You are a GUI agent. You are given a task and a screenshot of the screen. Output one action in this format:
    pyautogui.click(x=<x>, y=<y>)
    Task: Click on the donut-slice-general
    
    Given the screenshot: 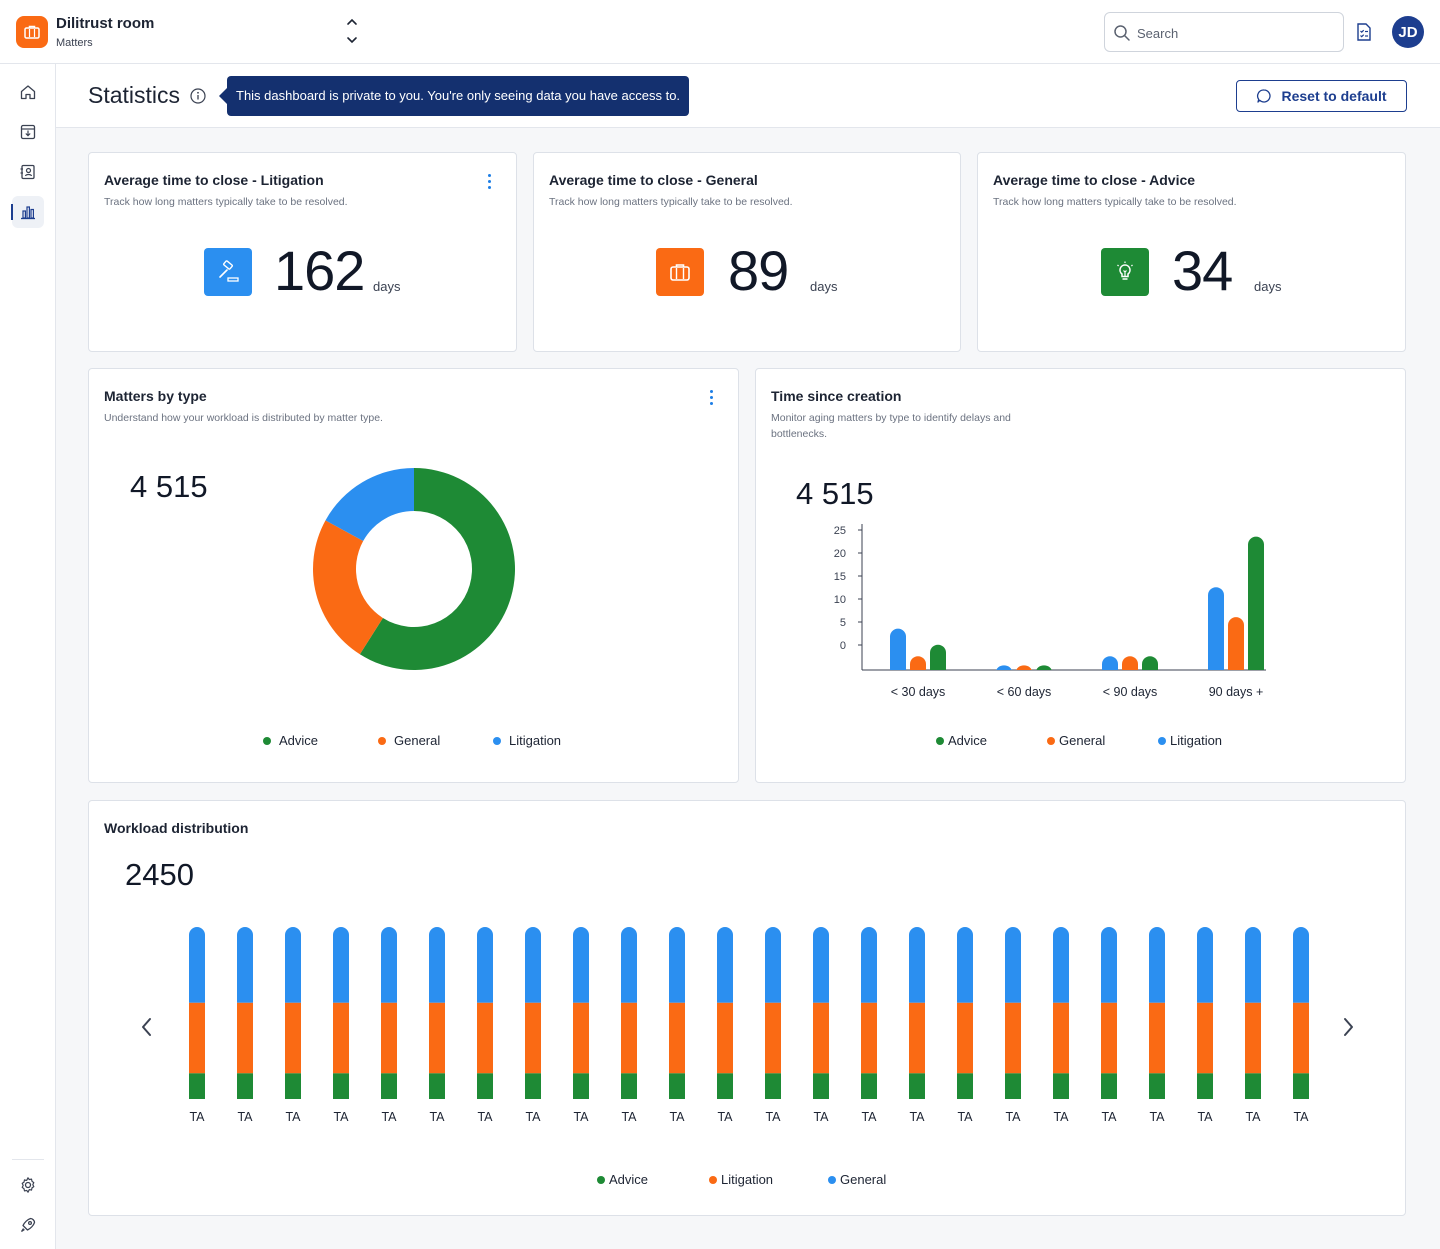 What is the action you would take?
    pyautogui.click(x=348, y=587)
    